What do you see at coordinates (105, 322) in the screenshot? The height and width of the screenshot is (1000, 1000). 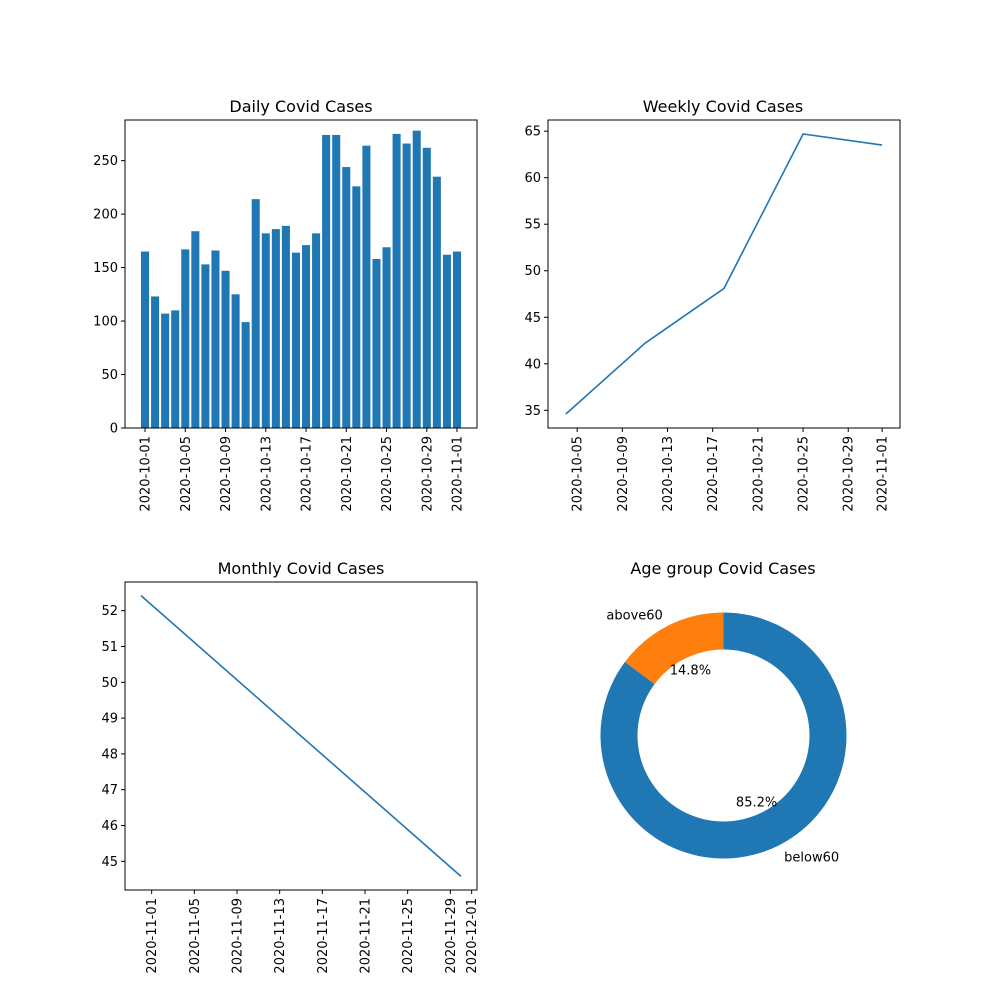 I see `y-tick-label: 100` at bounding box center [105, 322].